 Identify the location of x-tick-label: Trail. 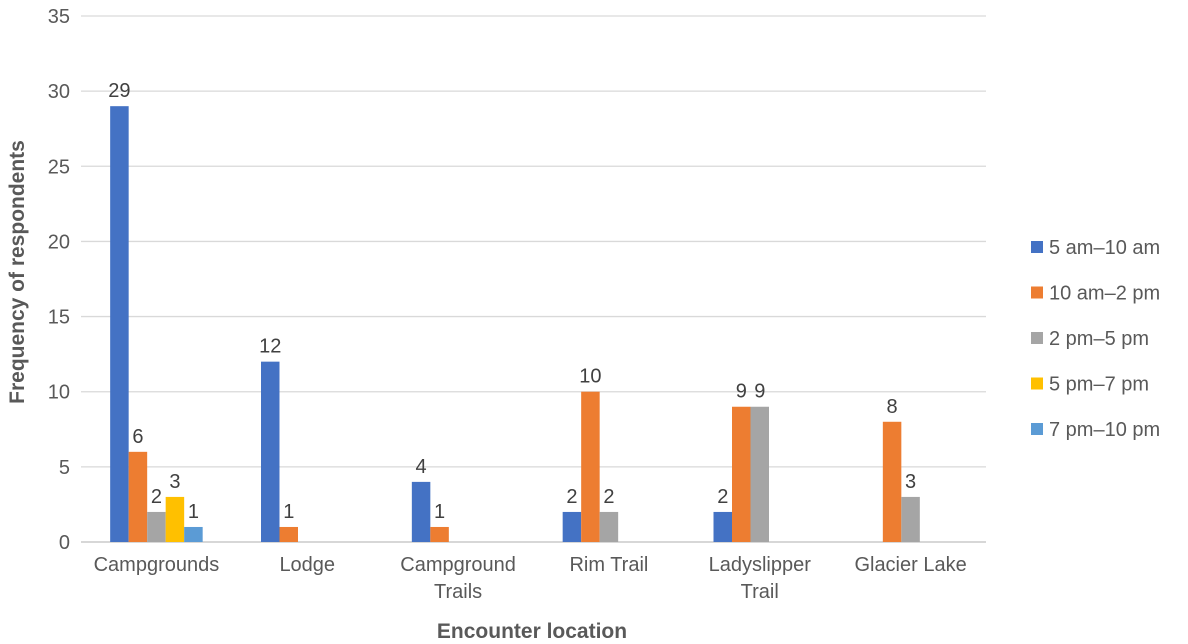
(760, 592).